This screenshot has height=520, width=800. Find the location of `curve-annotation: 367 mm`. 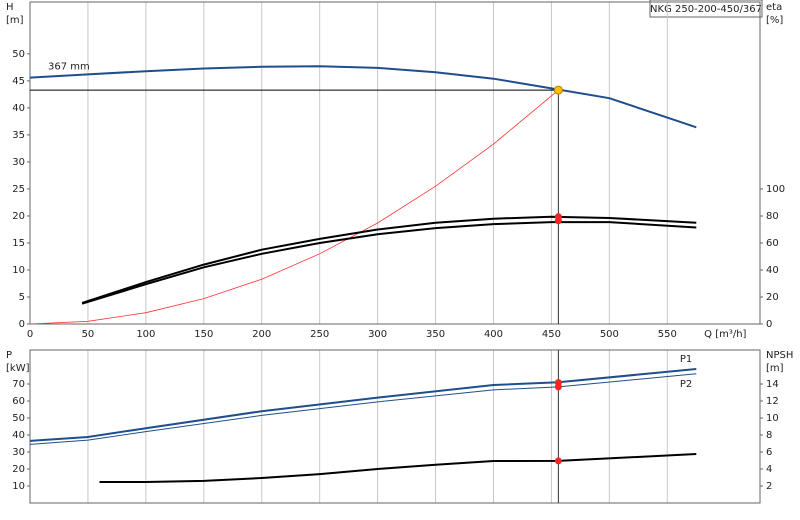

curve-annotation: 367 mm is located at coordinates (69, 67).